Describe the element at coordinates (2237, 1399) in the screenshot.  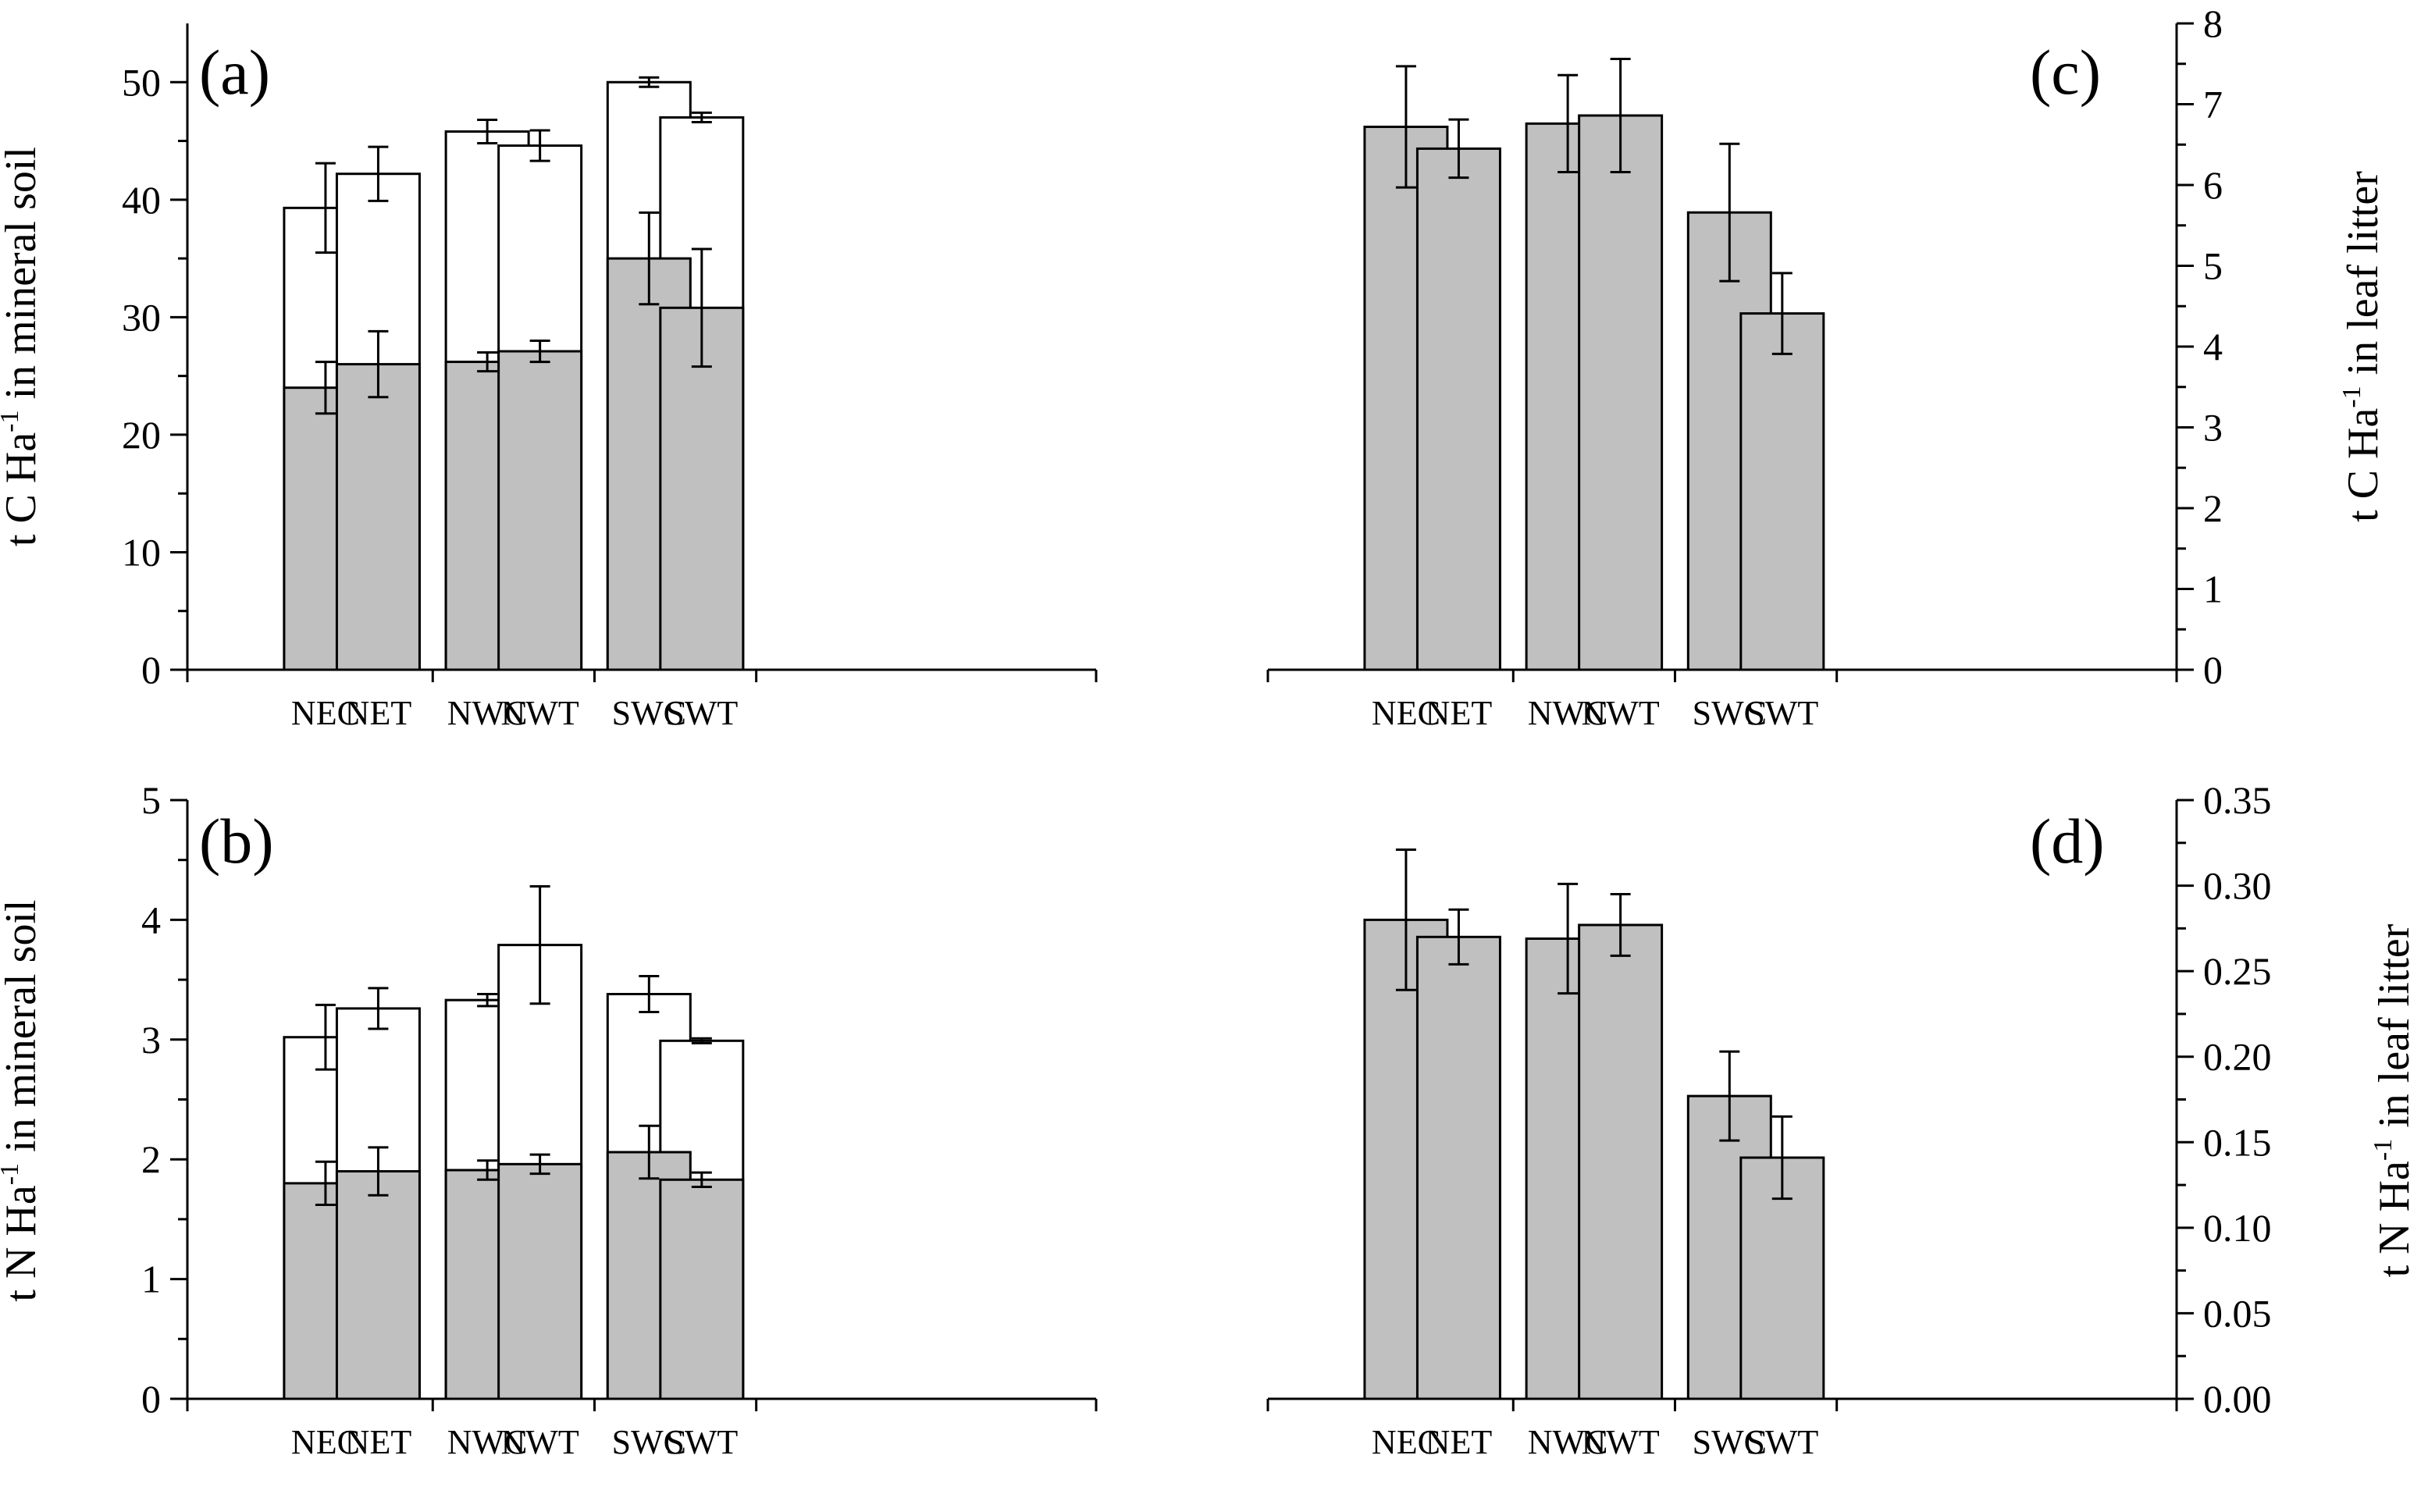
I see `y-tick-label: 0.00` at that location.